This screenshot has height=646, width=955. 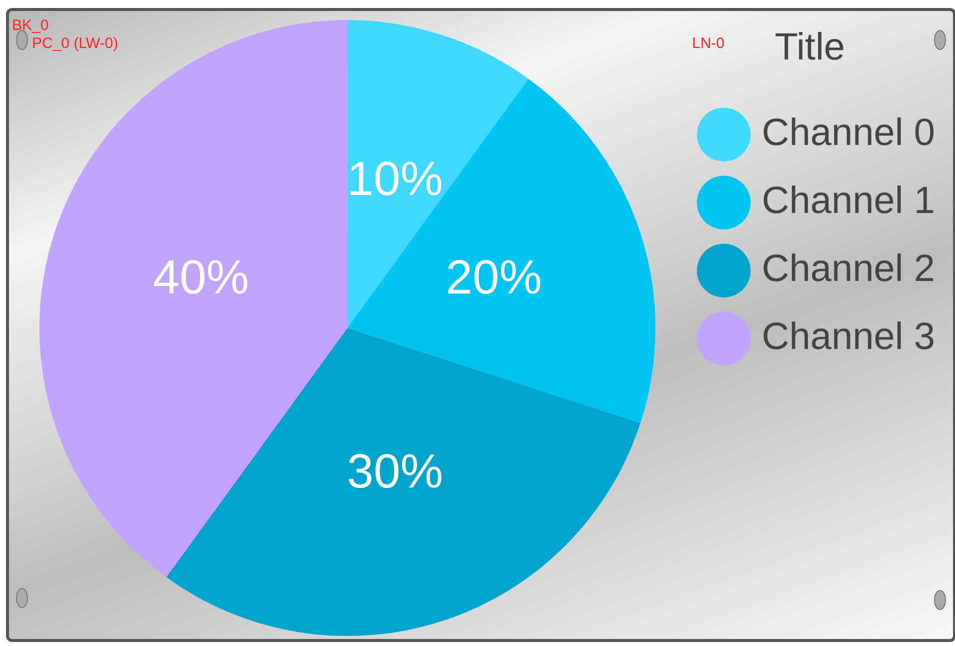 What do you see at coordinates (849, 133) in the screenshot?
I see `legend-label: Channel 0` at bounding box center [849, 133].